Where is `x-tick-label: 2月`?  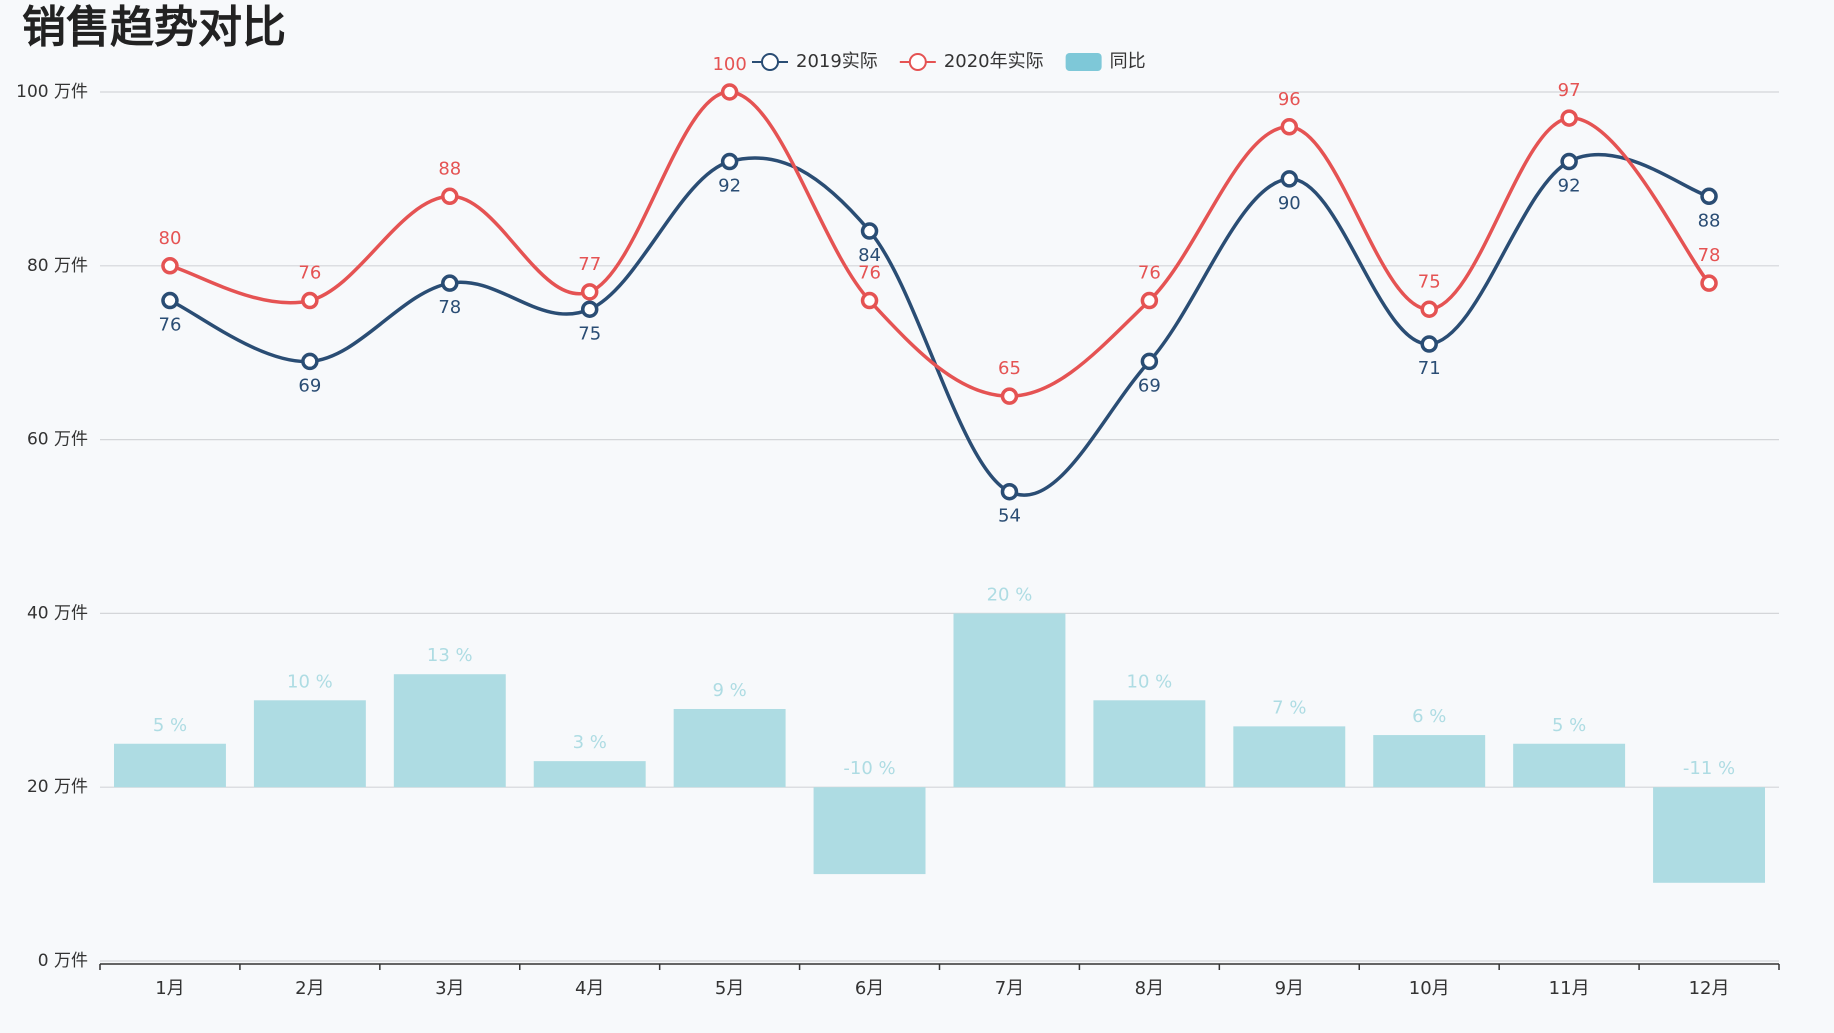 x-tick-label: 2月 is located at coordinates (309, 988).